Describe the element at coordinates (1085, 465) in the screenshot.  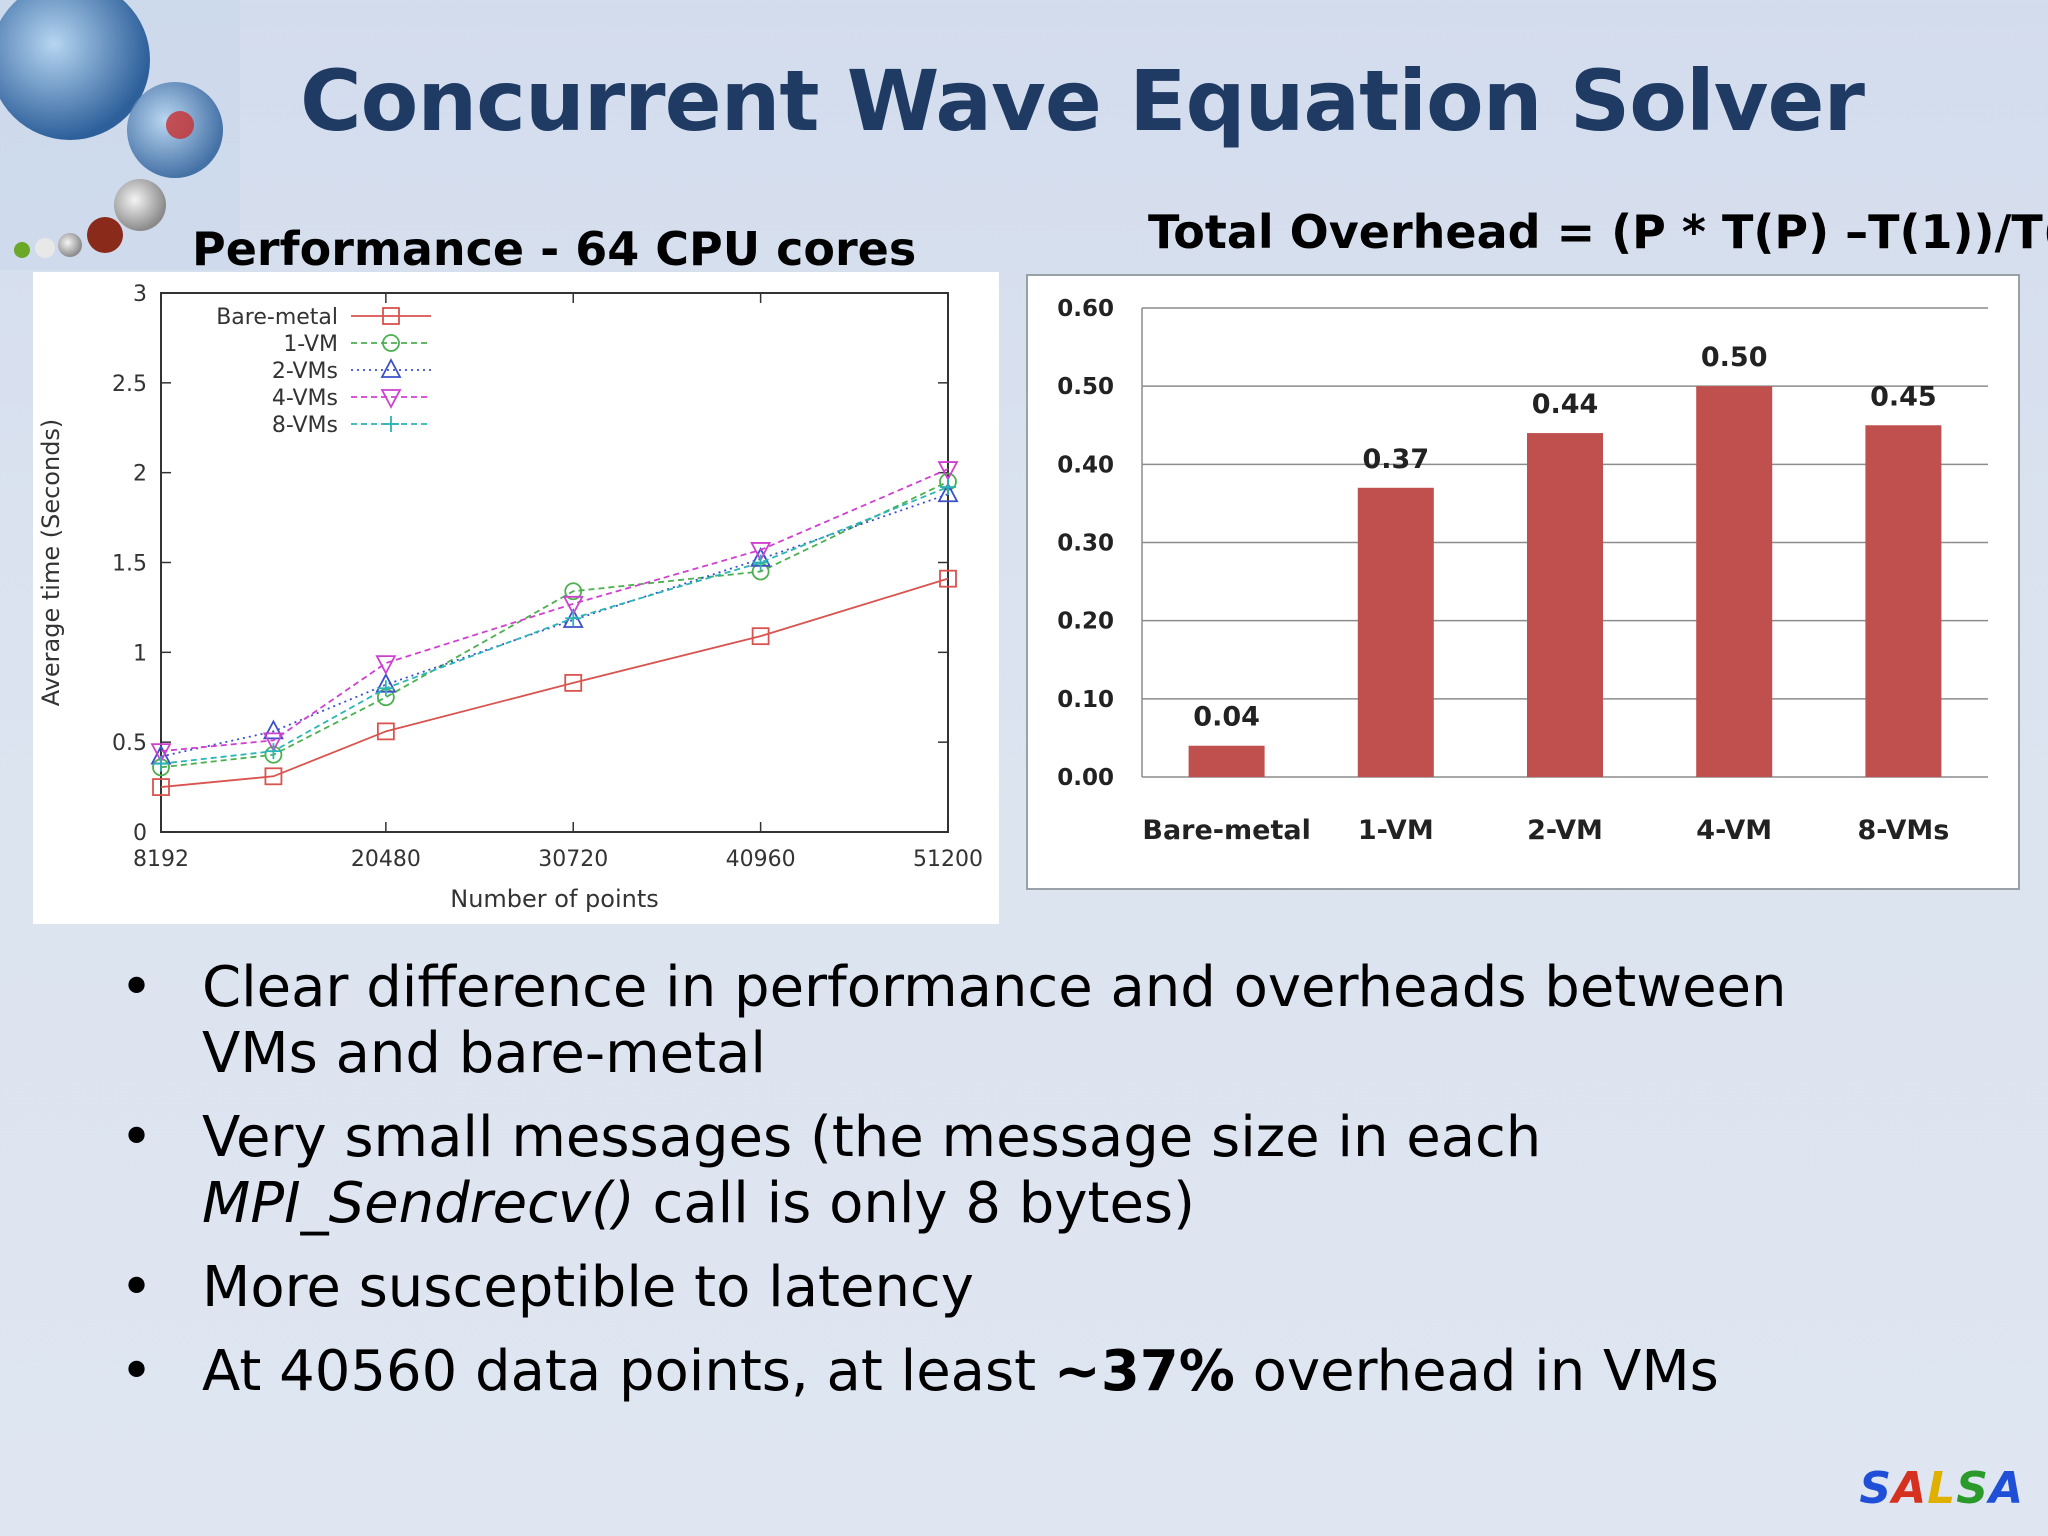
I see `y-tick-label: 0.40` at that location.